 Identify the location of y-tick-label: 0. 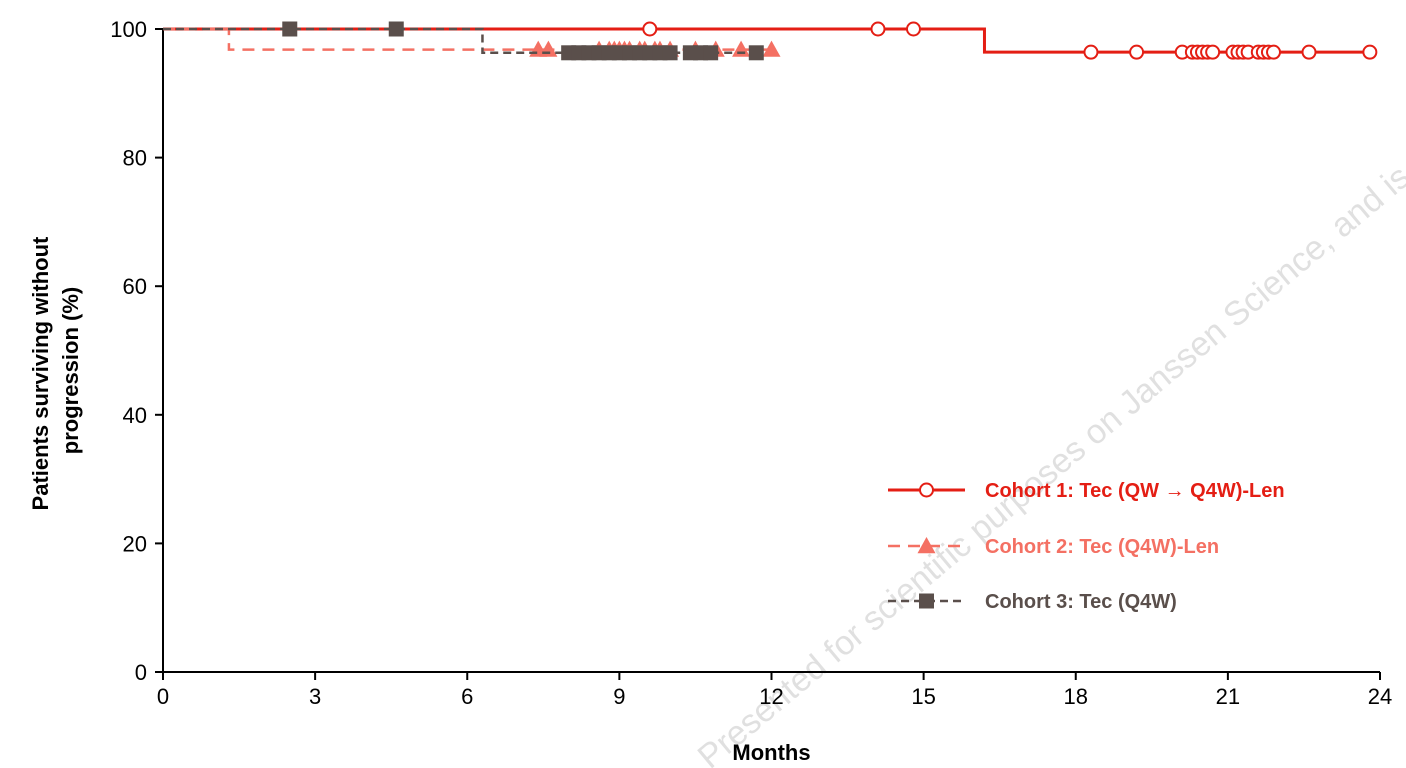
(141, 672).